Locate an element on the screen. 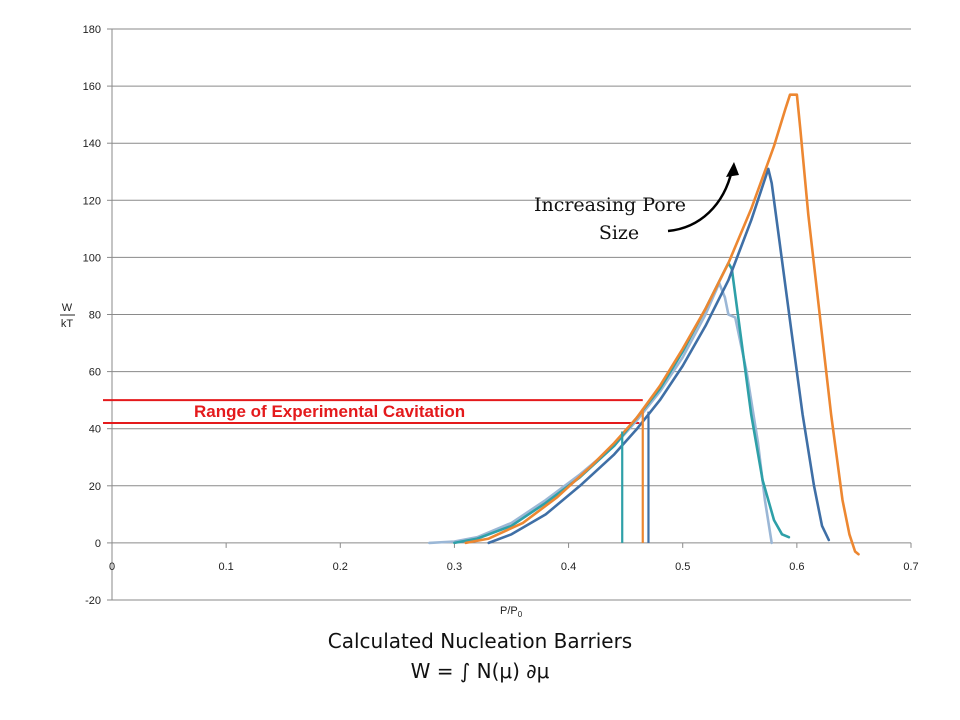 This screenshot has width=960, height=720. x-tick-label-6: 0.6 is located at coordinates (796, 567).